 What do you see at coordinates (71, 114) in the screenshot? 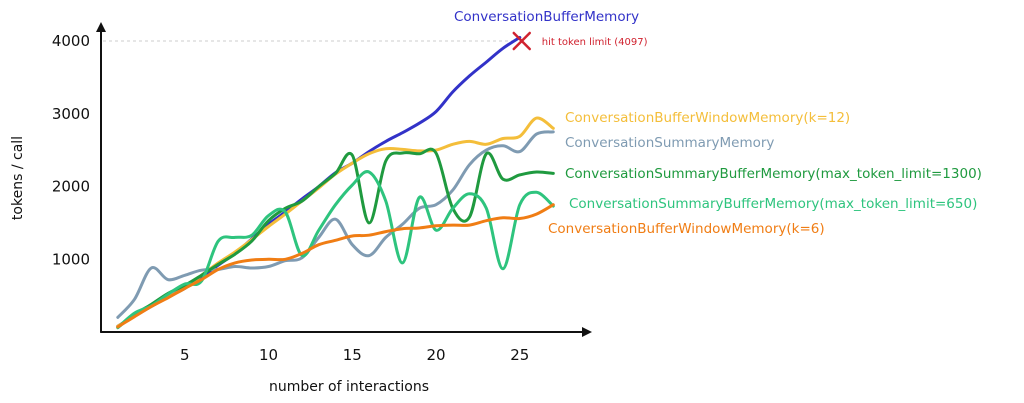
I see `y-tick-label: 3000` at bounding box center [71, 114].